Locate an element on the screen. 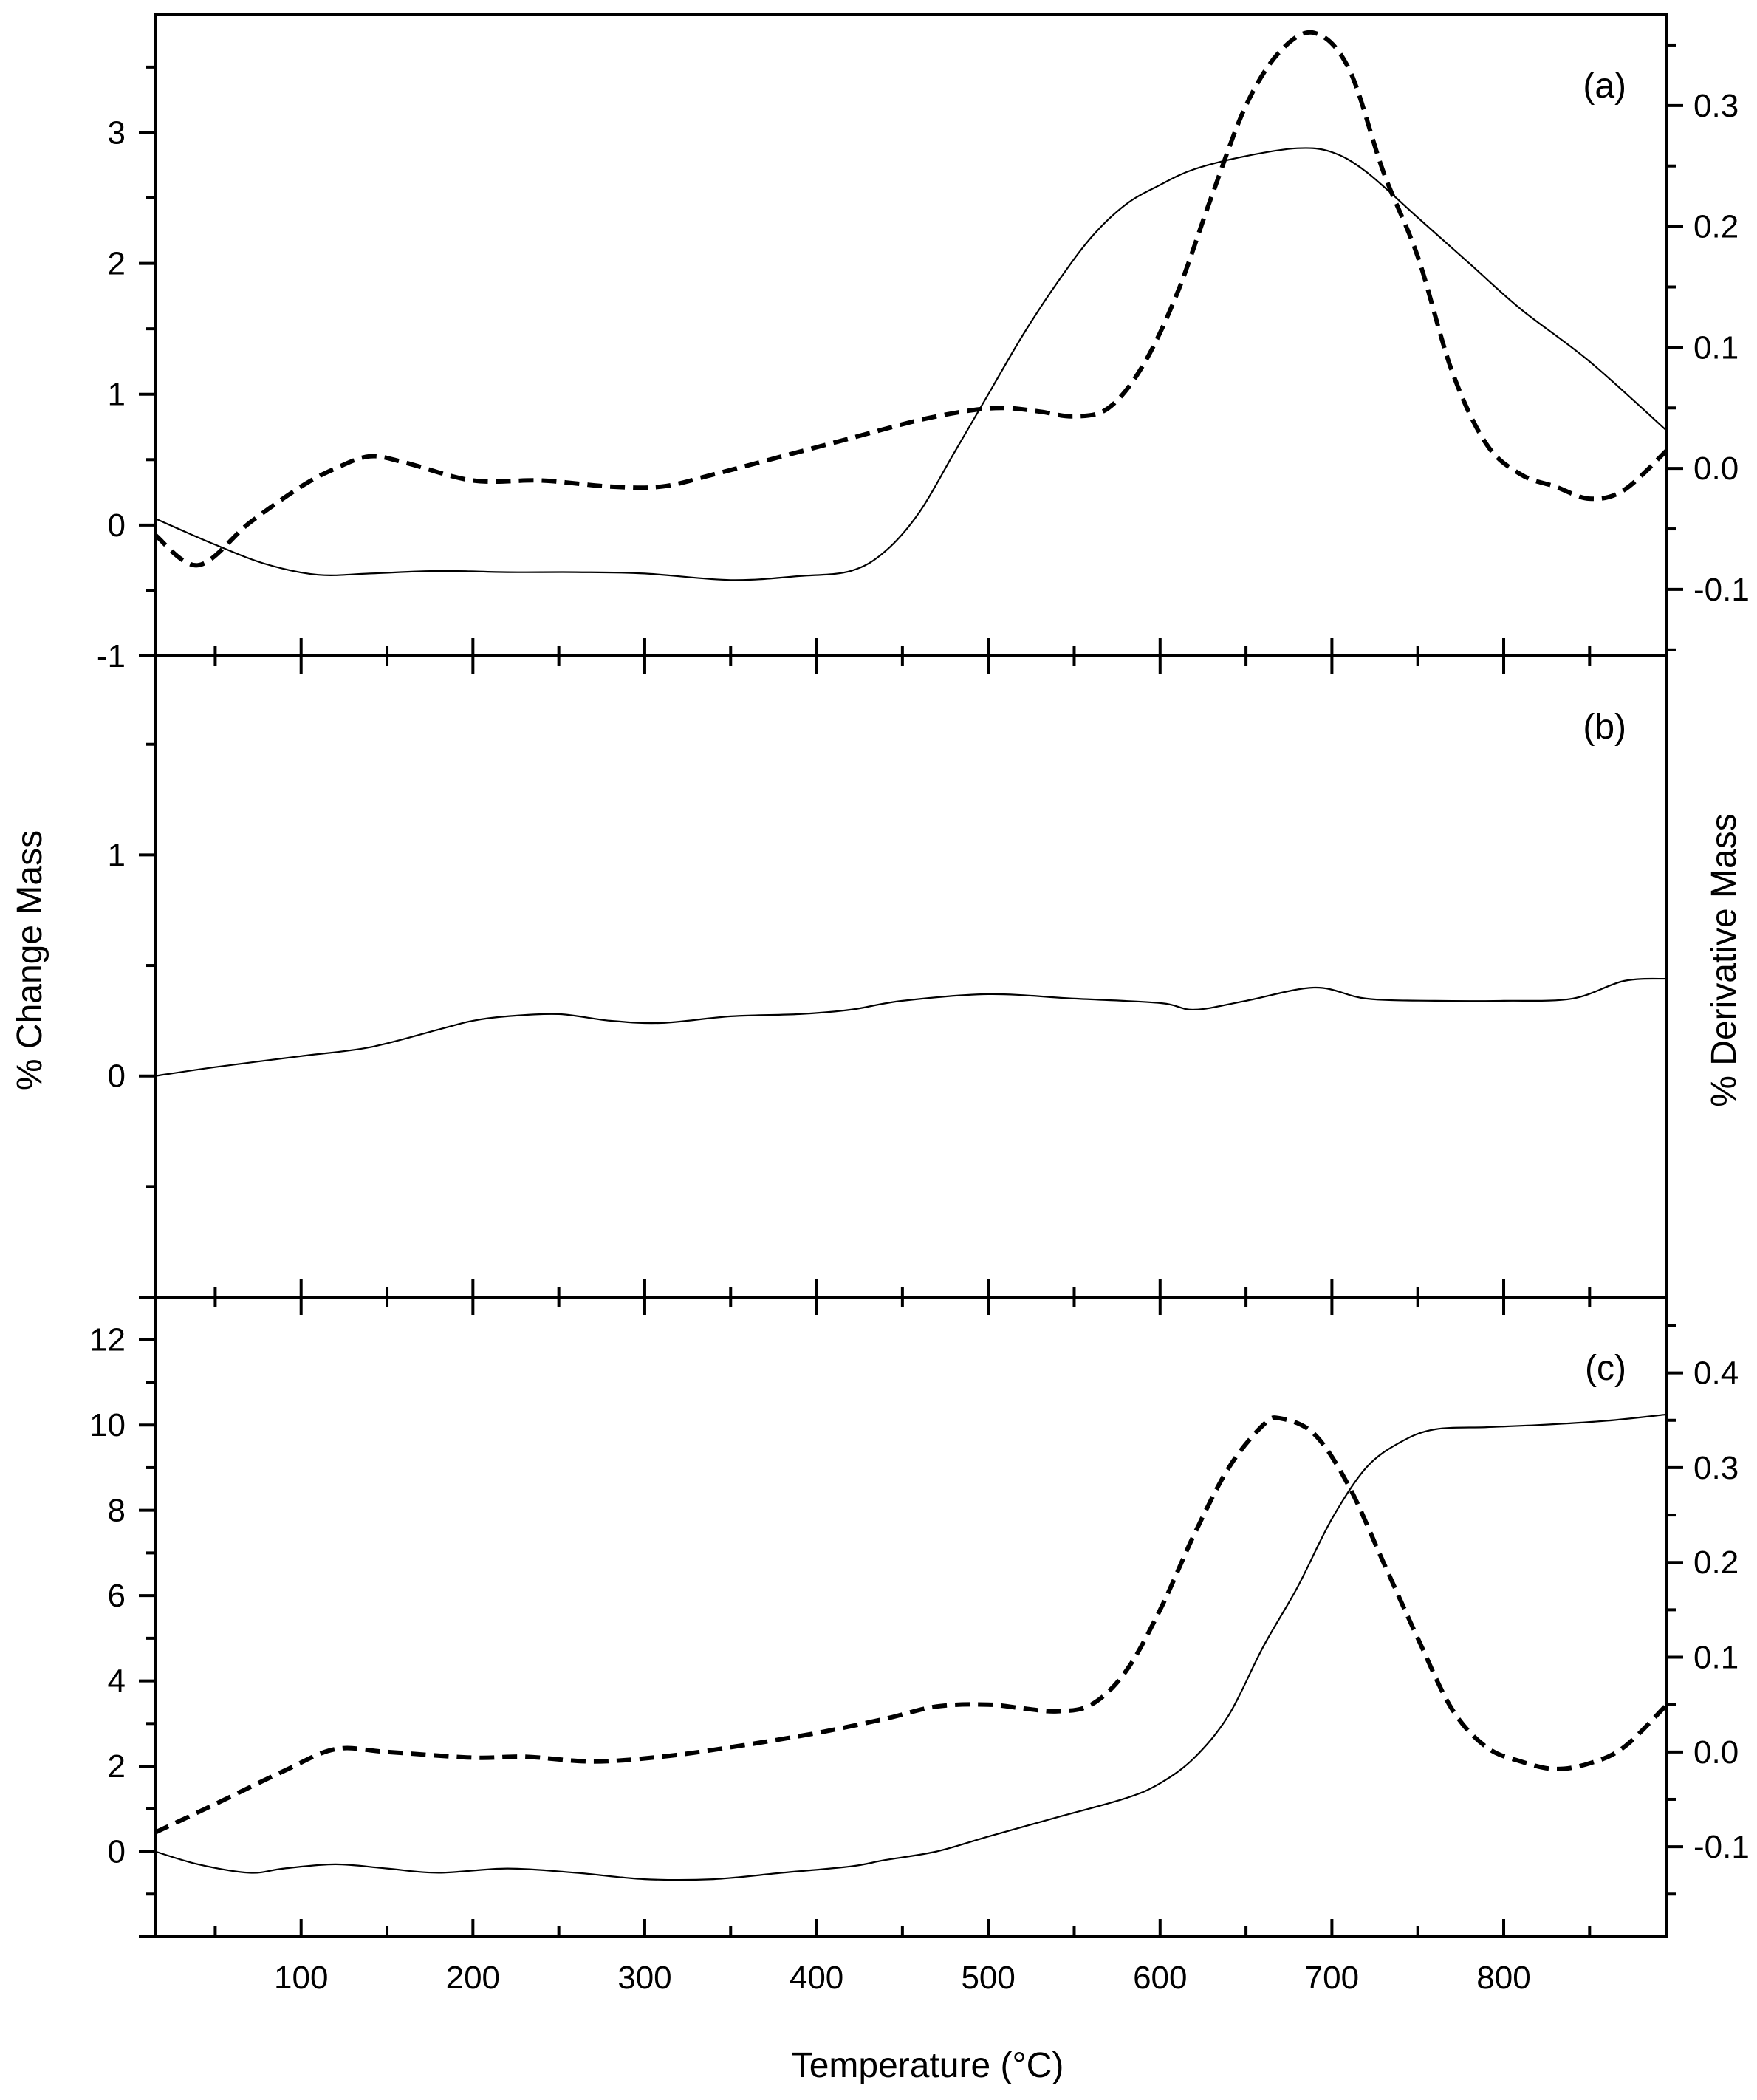 The width and height of the screenshot is (1757, 2100). x-tick-label: 300 is located at coordinates (644, 1978).